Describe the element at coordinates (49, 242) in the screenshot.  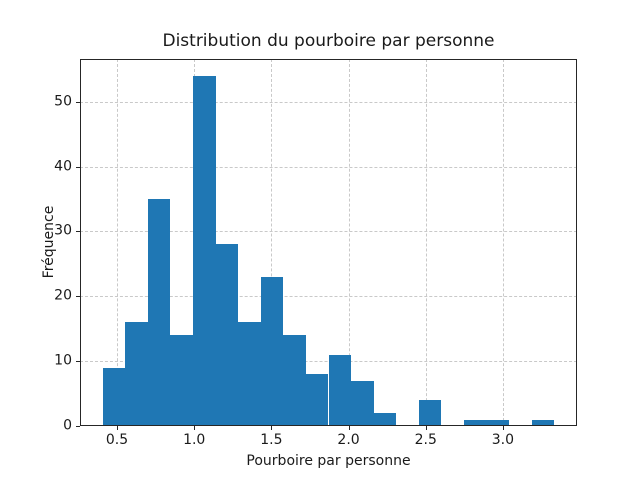
I see `y-axis-label: Fréquence` at that location.